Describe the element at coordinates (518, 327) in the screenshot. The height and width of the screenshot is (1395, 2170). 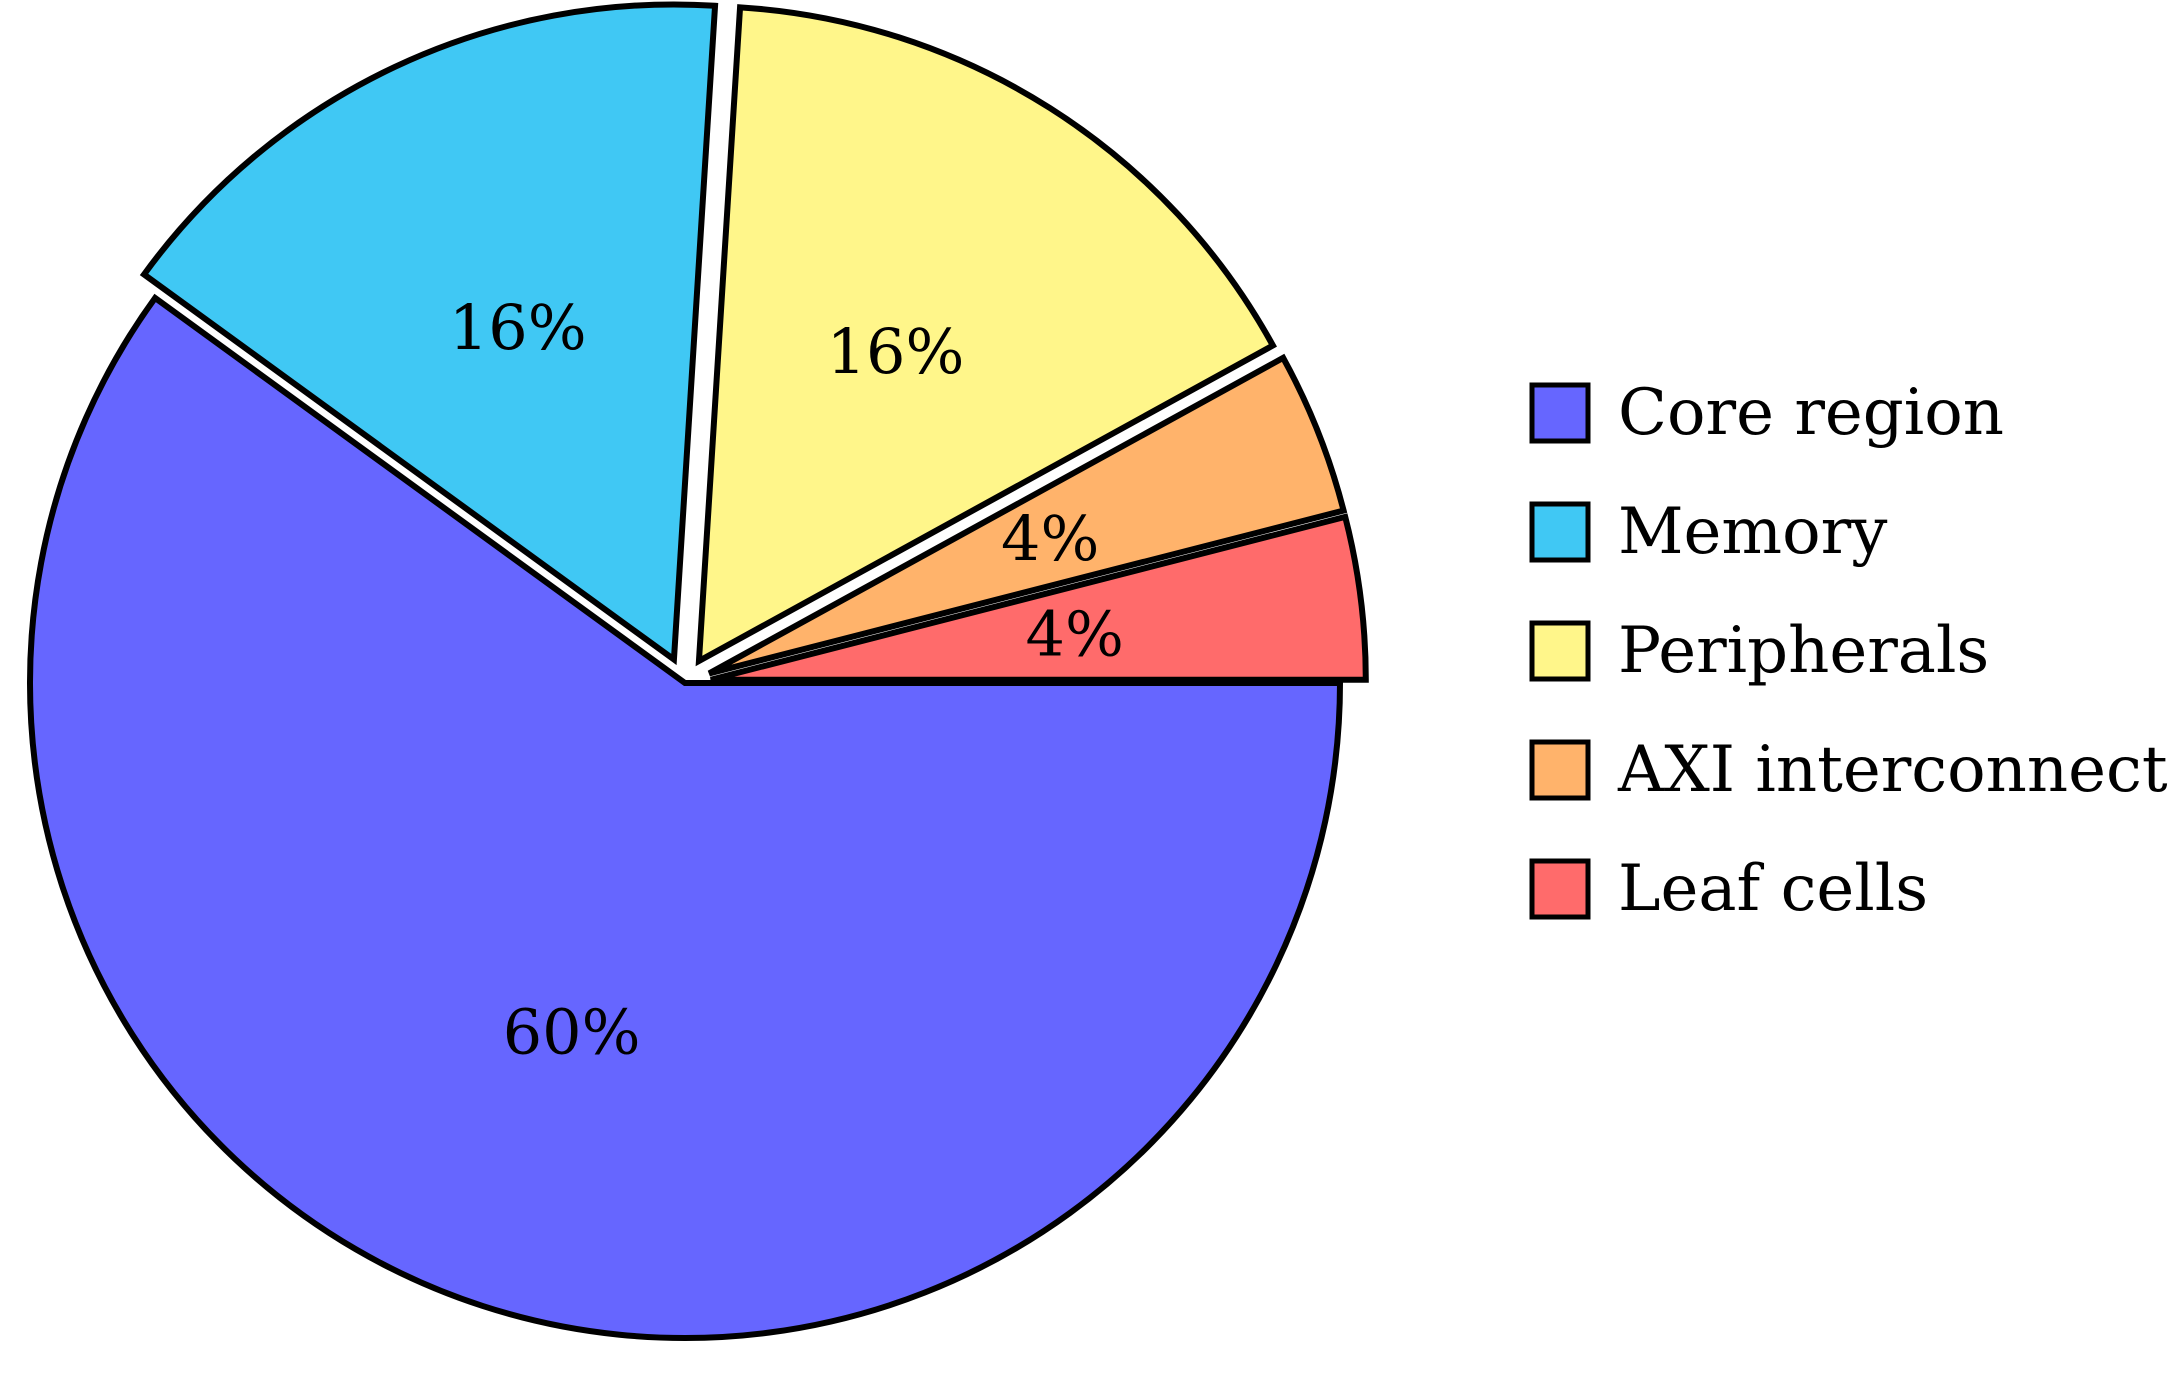
I see `pie-slice-label-memory: 16%` at that location.